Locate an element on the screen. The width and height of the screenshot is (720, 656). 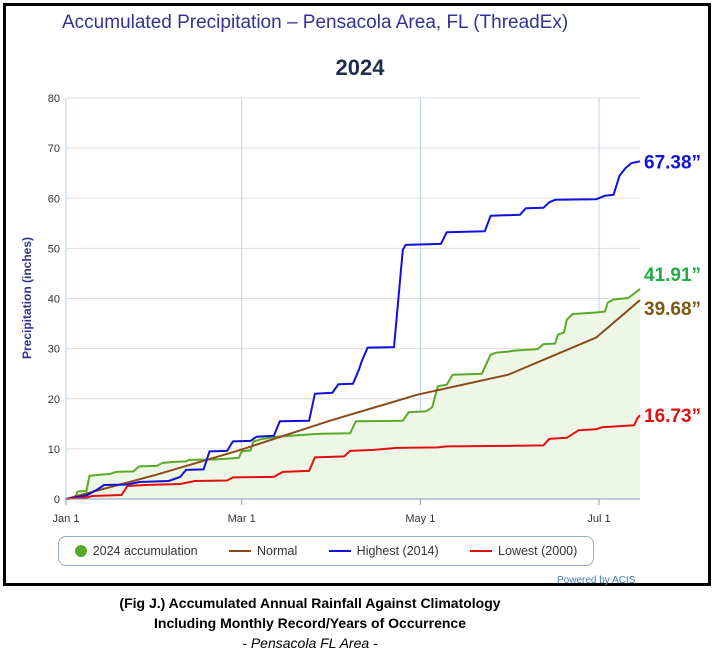
legend-label-normal: Normal is located at coordinates (277, 551).